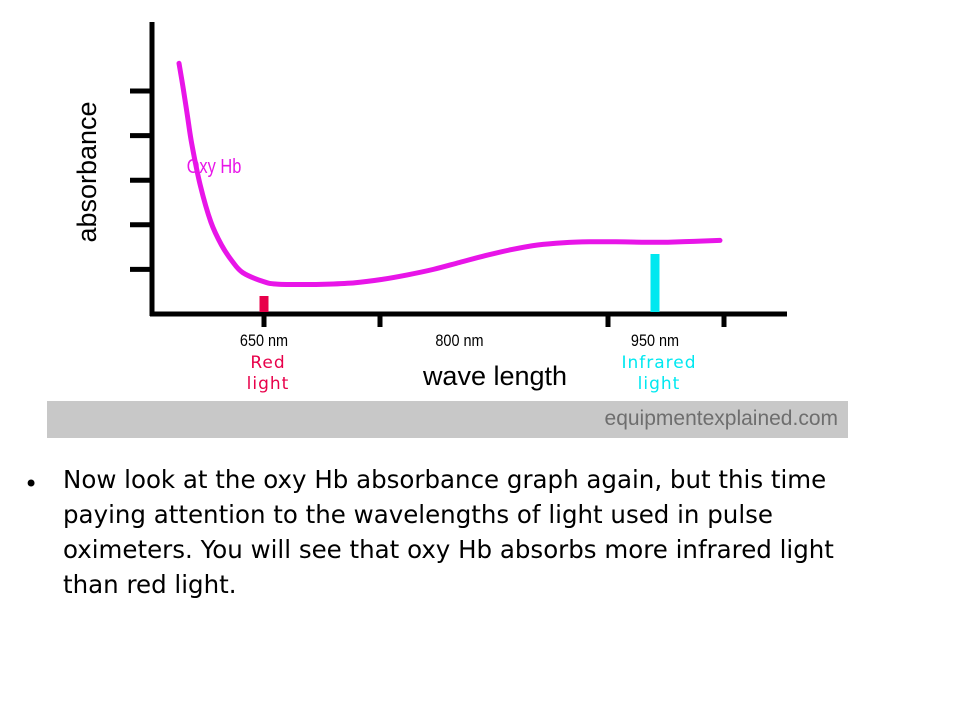  I want to click on red-light-label-2: light, so click(268, 384).